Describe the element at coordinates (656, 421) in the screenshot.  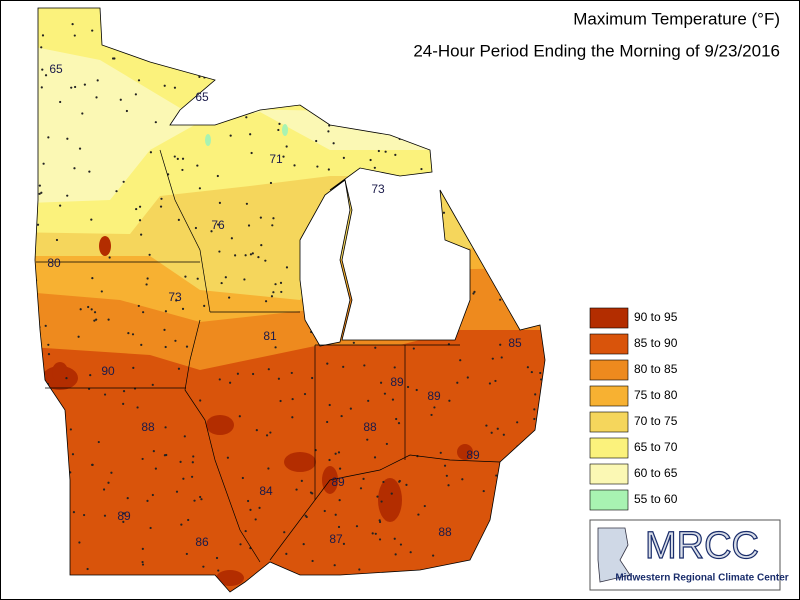
I see `legend-label: 70 to 75` at that location.